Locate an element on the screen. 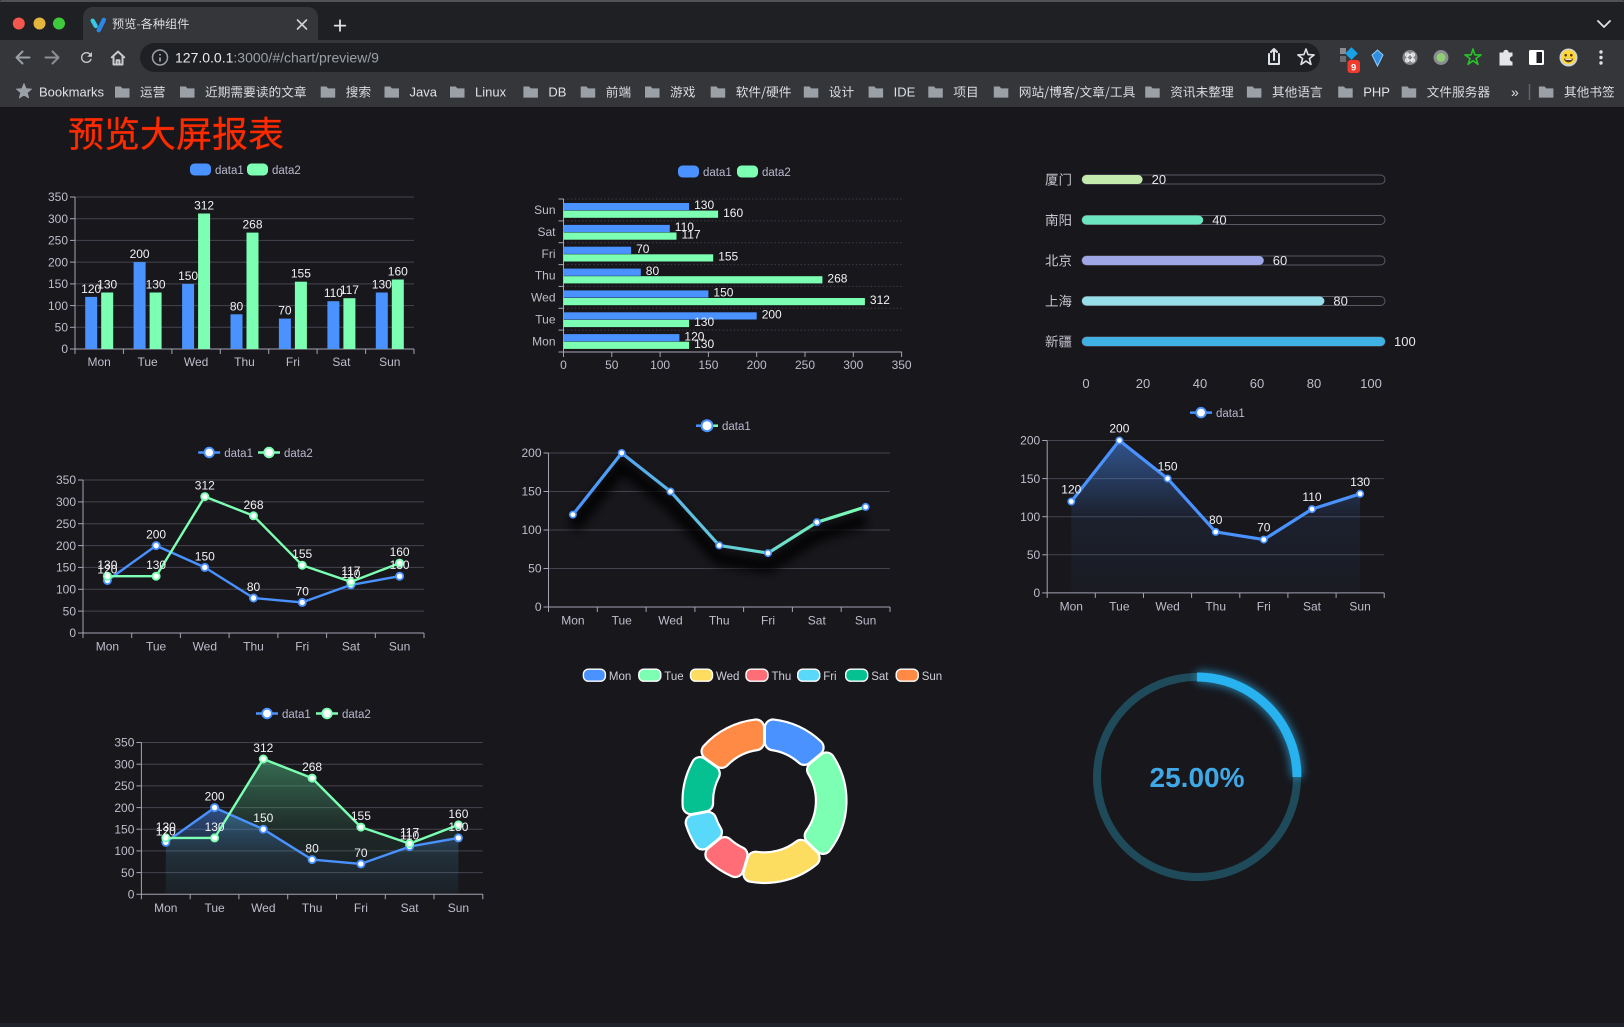 Image resolution: width=1624 pixels, height=1027 pixels. svg-text: Java is located at coordinates (424, 92).